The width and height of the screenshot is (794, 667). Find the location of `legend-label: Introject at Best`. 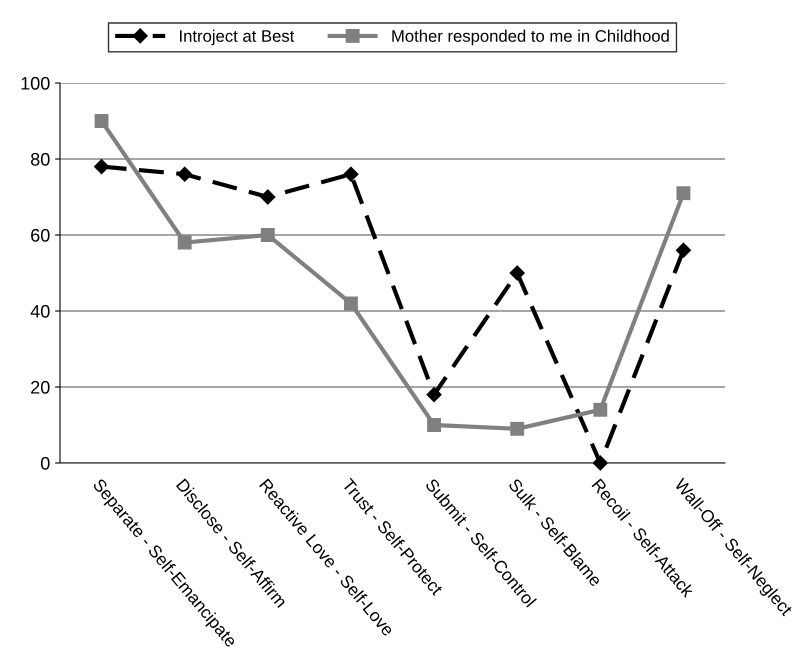

legend-label: Introject at Best is located at coordinates (237, 38).